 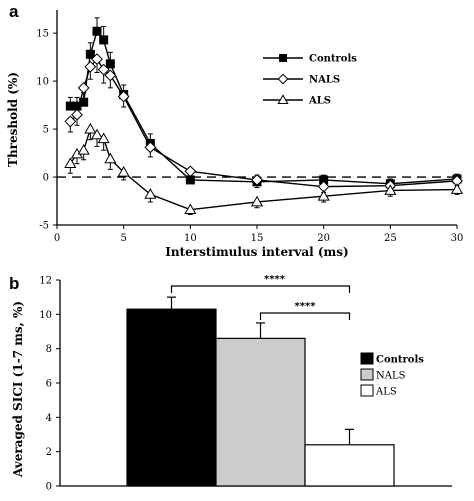 I want to click on x-tick-label: 10, so click(x=190, y=238).